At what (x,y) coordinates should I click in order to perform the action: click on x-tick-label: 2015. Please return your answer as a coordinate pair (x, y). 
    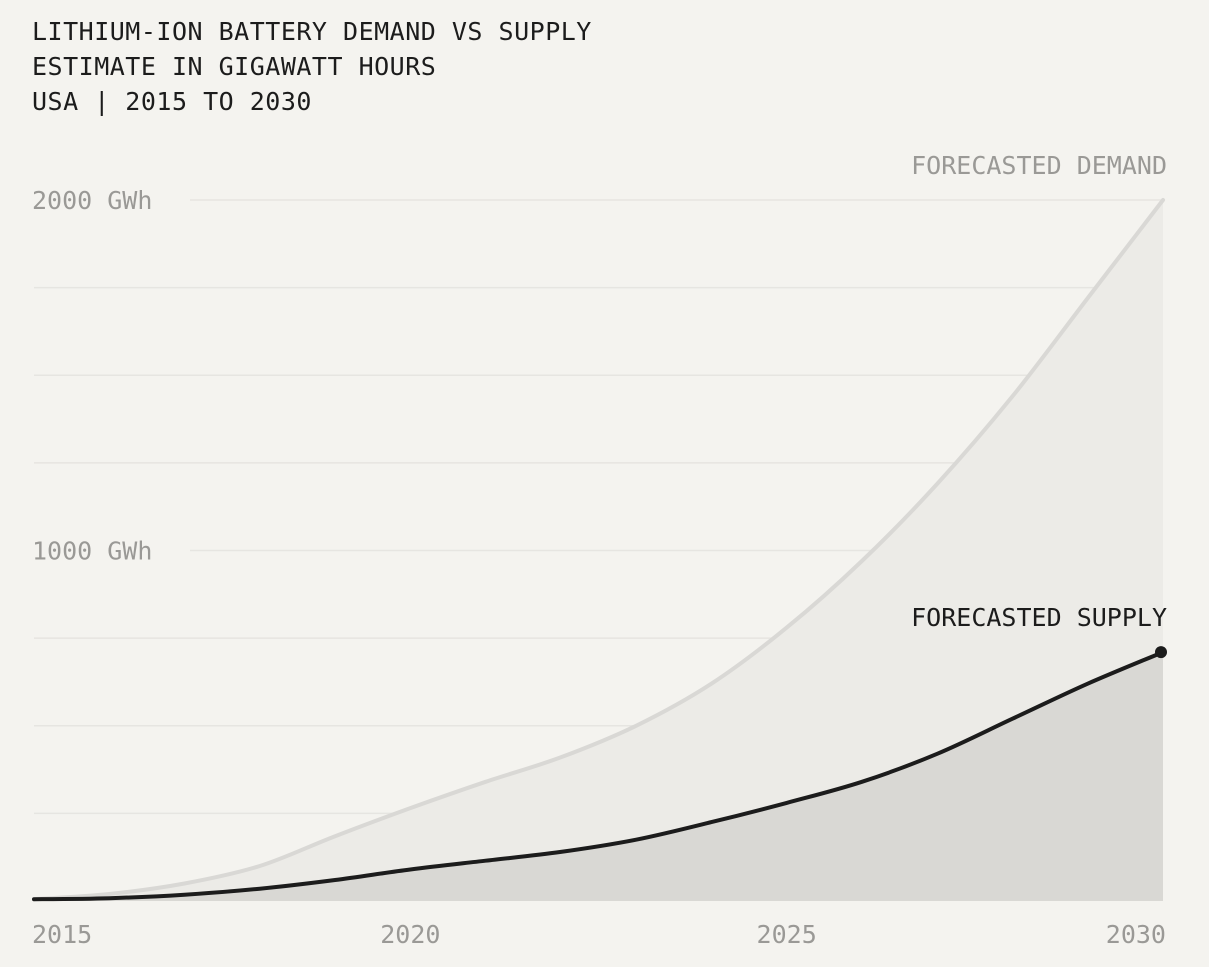
    Looking at the image, I should click on (62, 934).